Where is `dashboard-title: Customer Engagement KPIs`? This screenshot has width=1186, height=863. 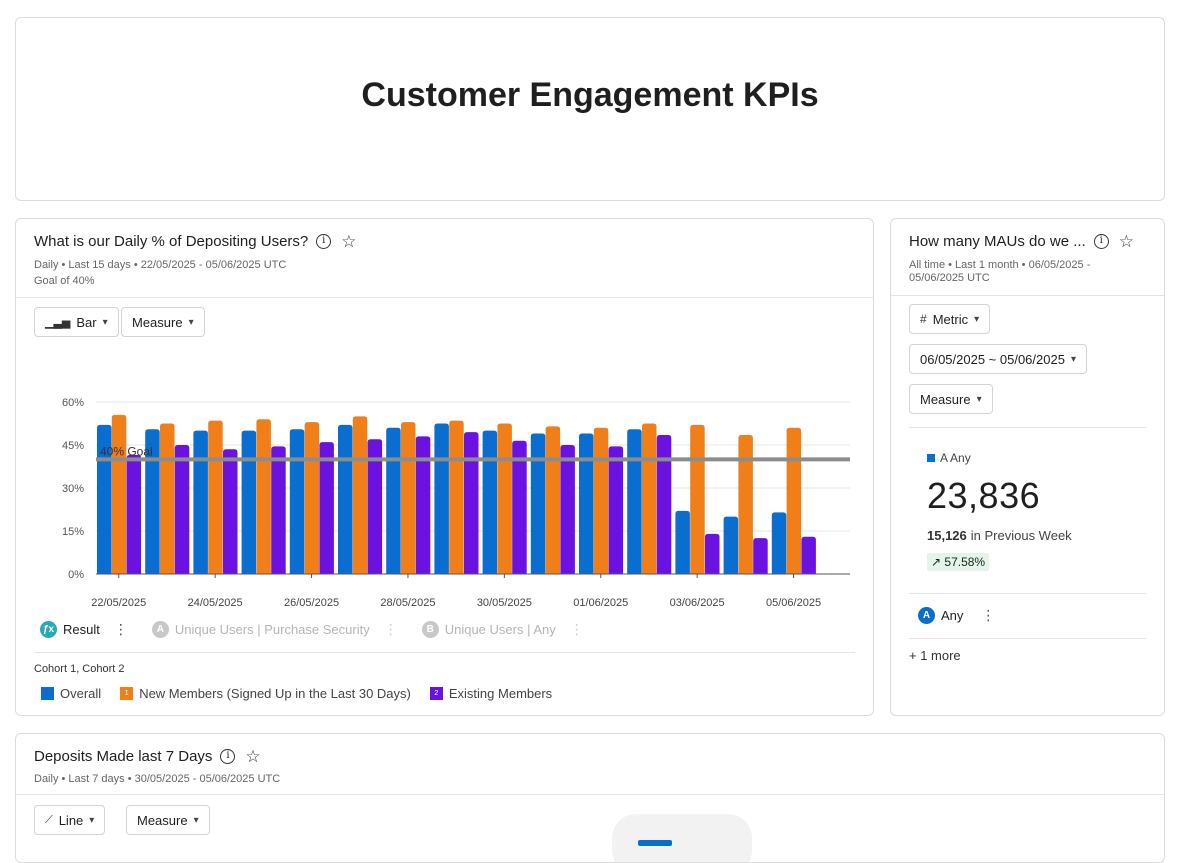
dashboard-title: Customer Engagement KPIs is located at coordinates (590, 95).